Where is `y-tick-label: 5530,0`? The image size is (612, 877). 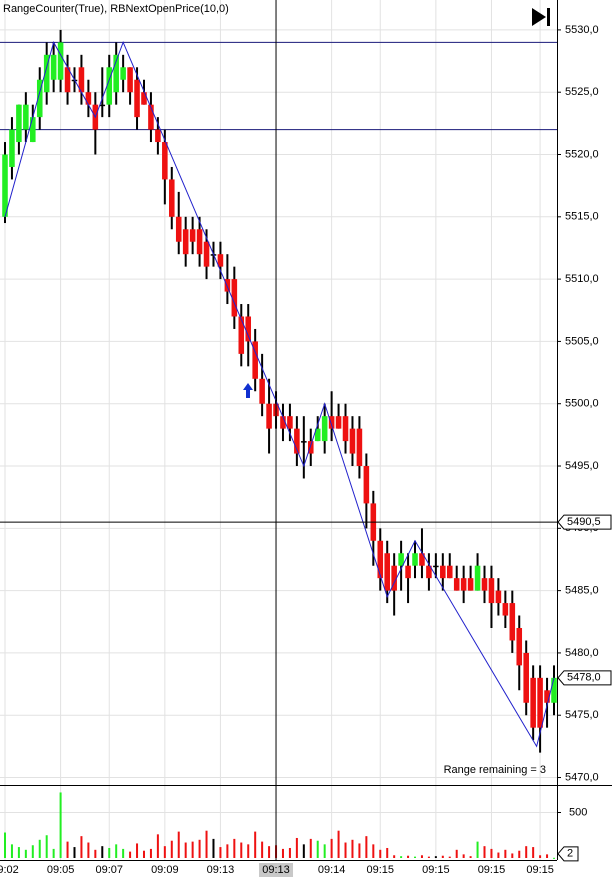 y-tick-label: 5530,0 is located at coordinates (582, 30).